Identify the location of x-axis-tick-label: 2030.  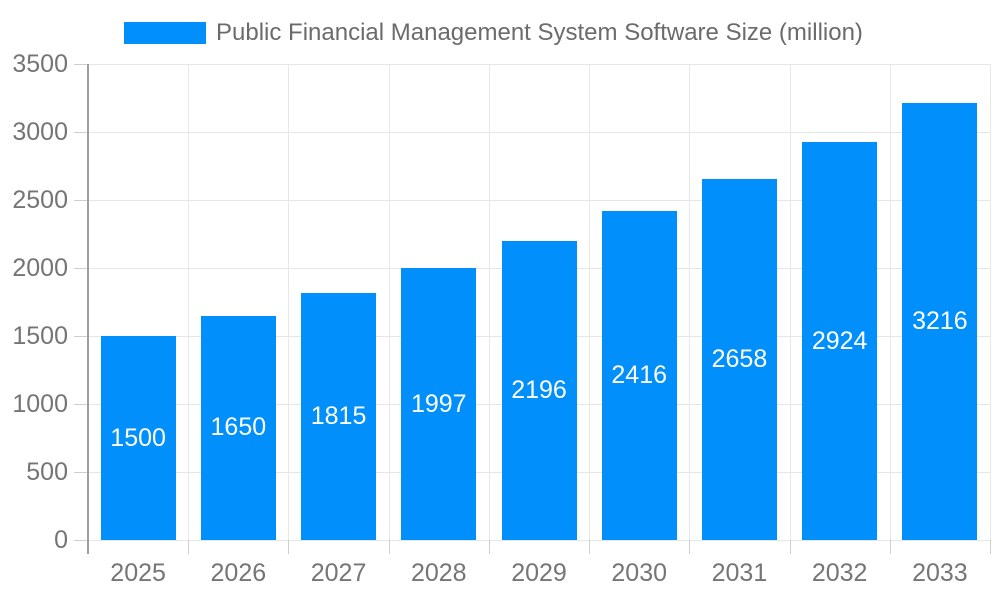
(639, 573).